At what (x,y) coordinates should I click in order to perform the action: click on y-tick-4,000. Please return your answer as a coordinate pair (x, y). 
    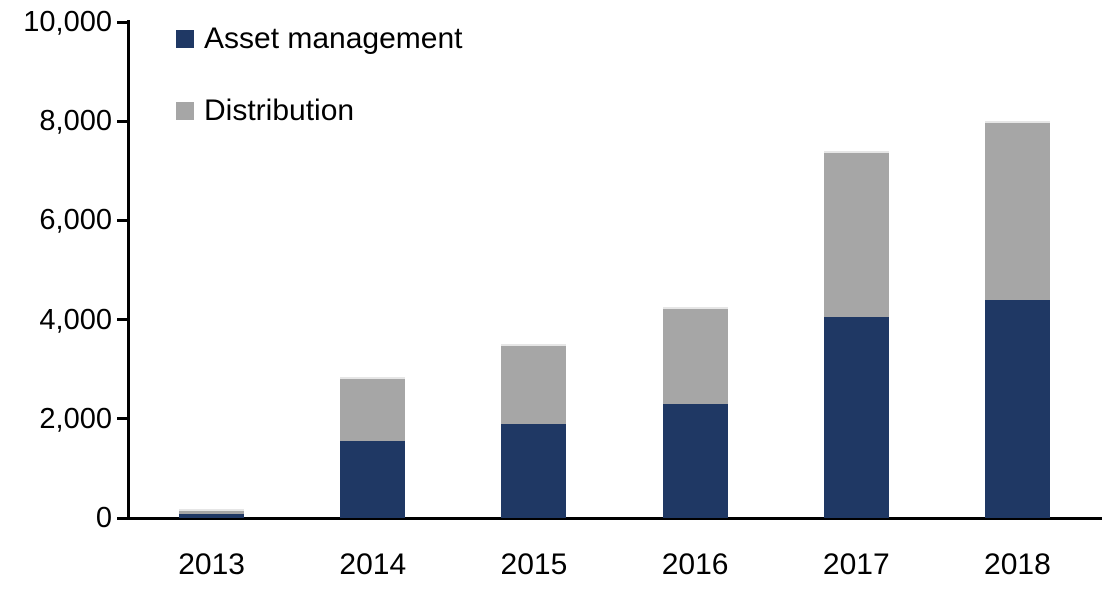
    Looking at the image, I should click on (123, 320).